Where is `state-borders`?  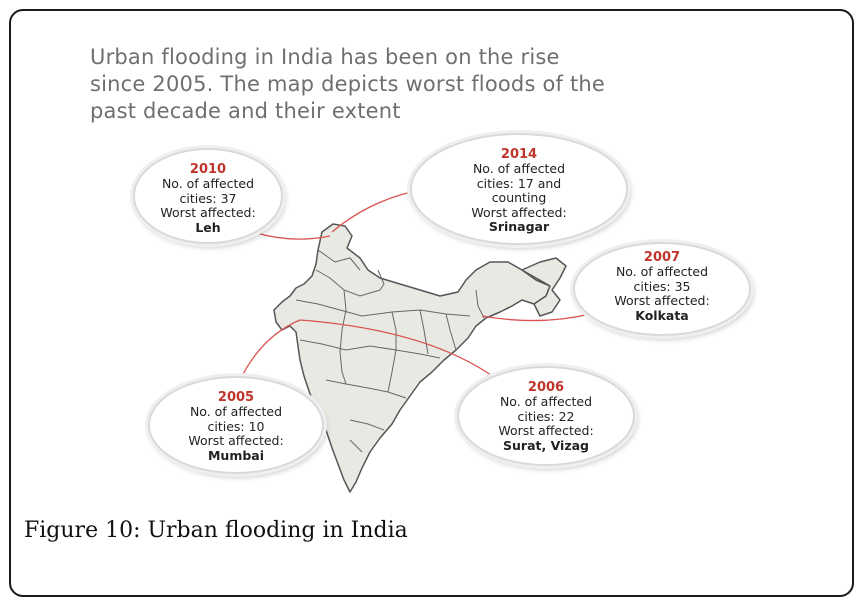 state-borders is located at coordinates (390, 351).